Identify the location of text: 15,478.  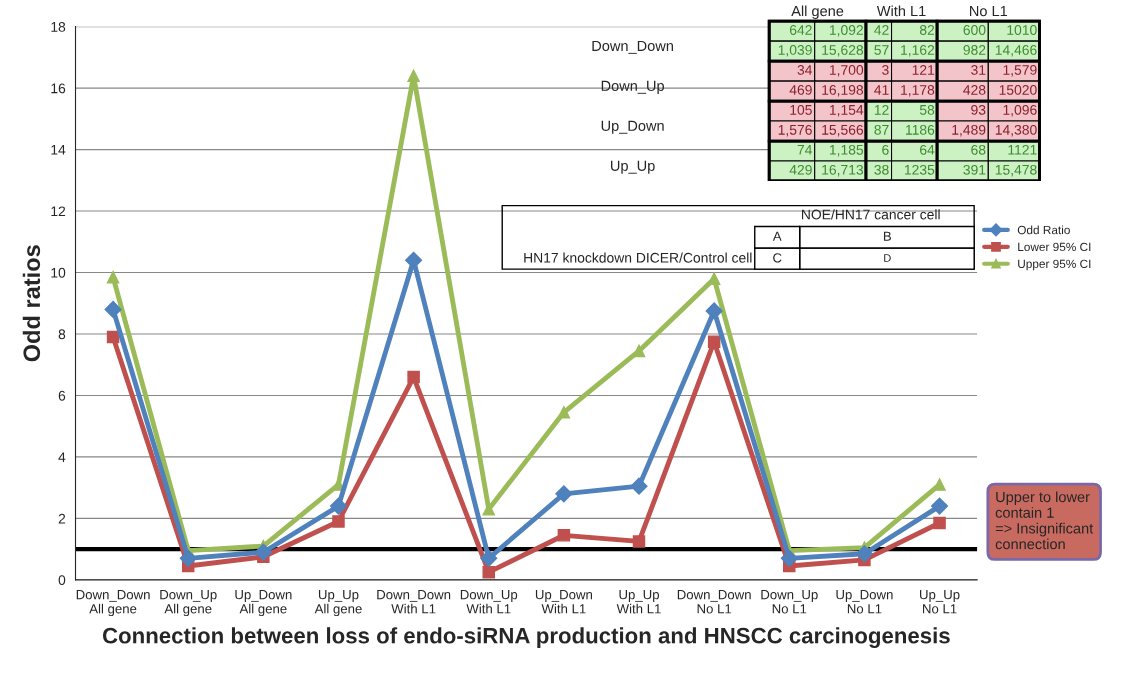
(1016, 170).